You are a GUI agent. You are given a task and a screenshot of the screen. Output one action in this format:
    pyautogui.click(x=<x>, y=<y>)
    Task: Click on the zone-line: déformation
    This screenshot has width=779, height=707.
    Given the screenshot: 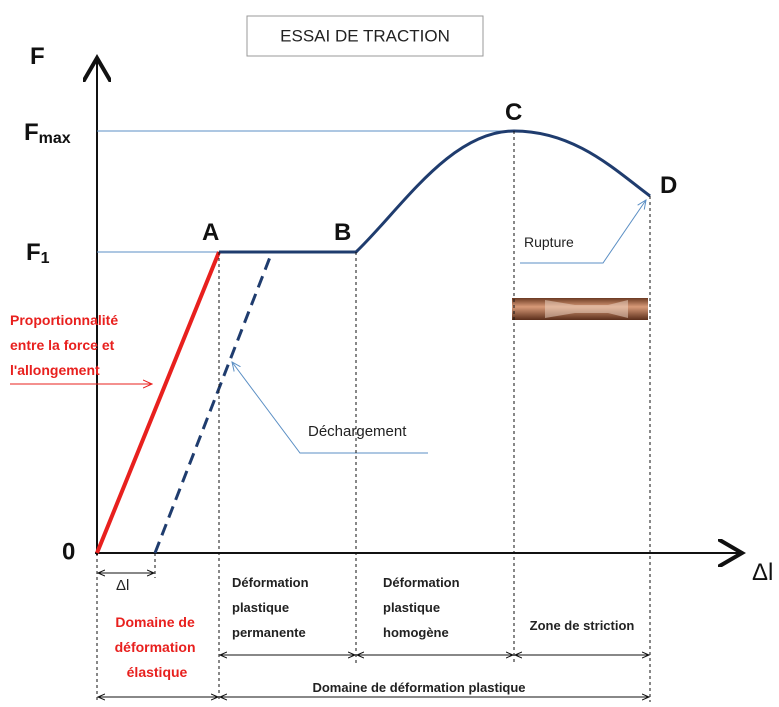 What is the action you would take?
    pyautogui.click(x=155, y=647)
    